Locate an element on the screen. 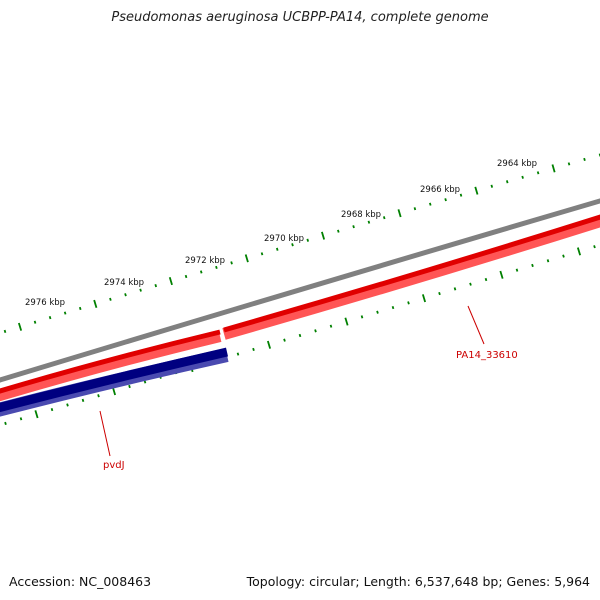 The width and height of the screenshot is (600, 600). ruler-label: 2966 kbp is located at coordinates (440, 190).